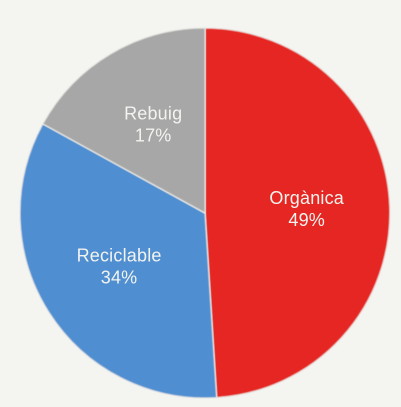 The width and height of the screenshot is (401, 407). I want to click on slice-label-value: 17%, so click(153, 135).